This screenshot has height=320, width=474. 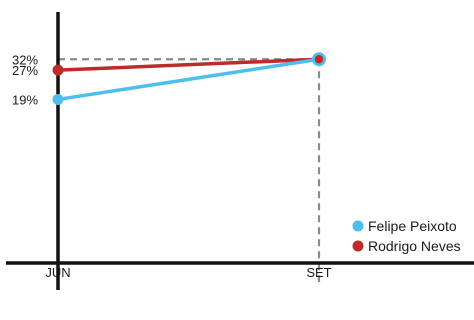 I want to click on legend-label: Rodrigo Neves, so click(x=414, y=246).